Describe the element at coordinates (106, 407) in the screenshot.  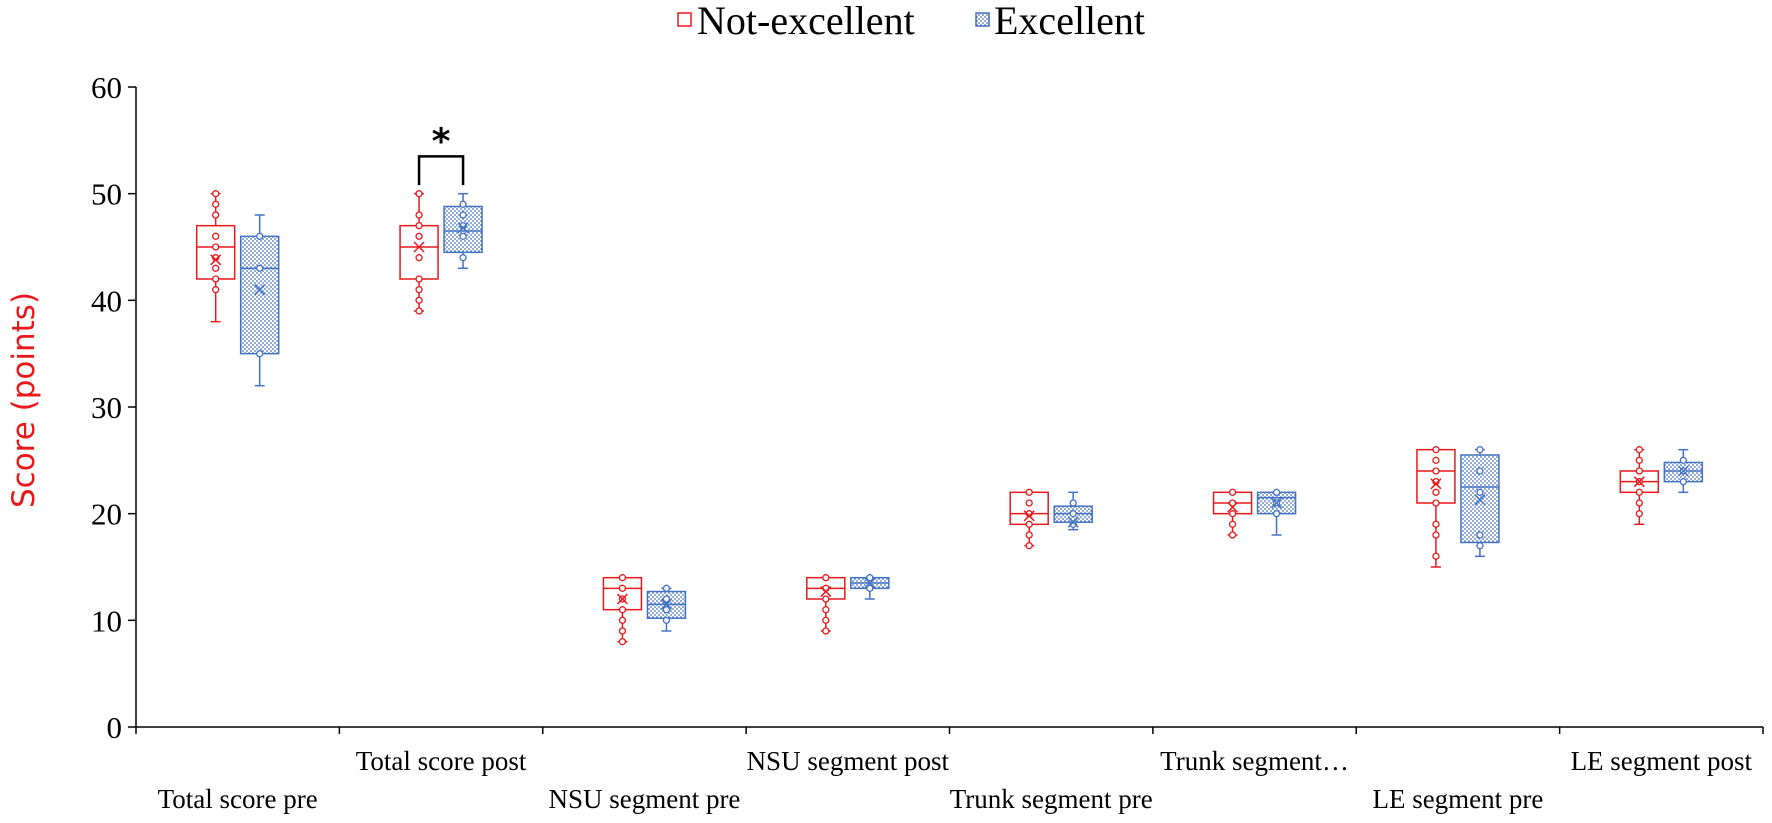
I see `y-tick-label: 30` at that location.